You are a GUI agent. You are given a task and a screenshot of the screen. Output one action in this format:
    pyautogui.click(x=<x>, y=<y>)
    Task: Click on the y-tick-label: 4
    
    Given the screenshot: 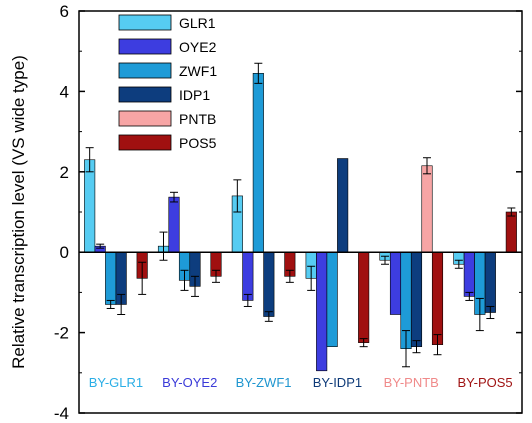 What is the action you would take?
    pyautogui.click(x=64, y=91)
    